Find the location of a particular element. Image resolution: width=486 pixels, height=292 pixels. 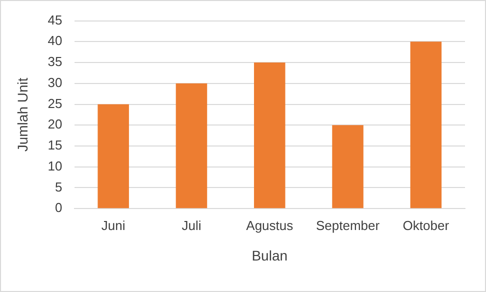

x-tick-label: Agustus is located at coordinates (270, 225).